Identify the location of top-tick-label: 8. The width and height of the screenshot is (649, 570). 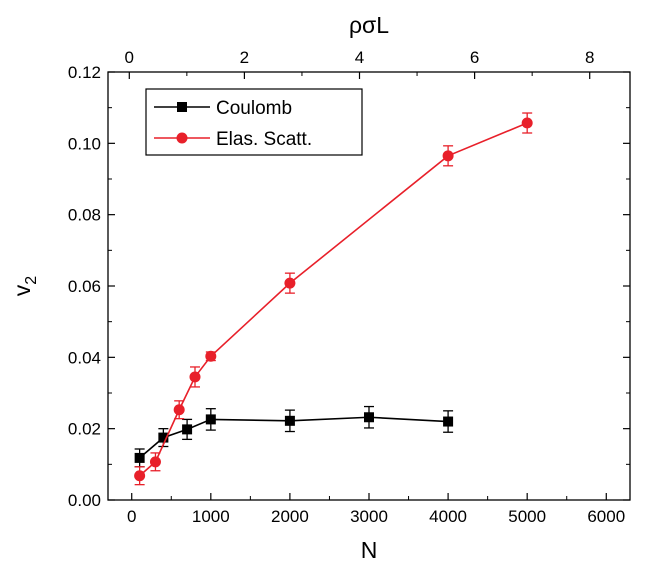
(589, 57).